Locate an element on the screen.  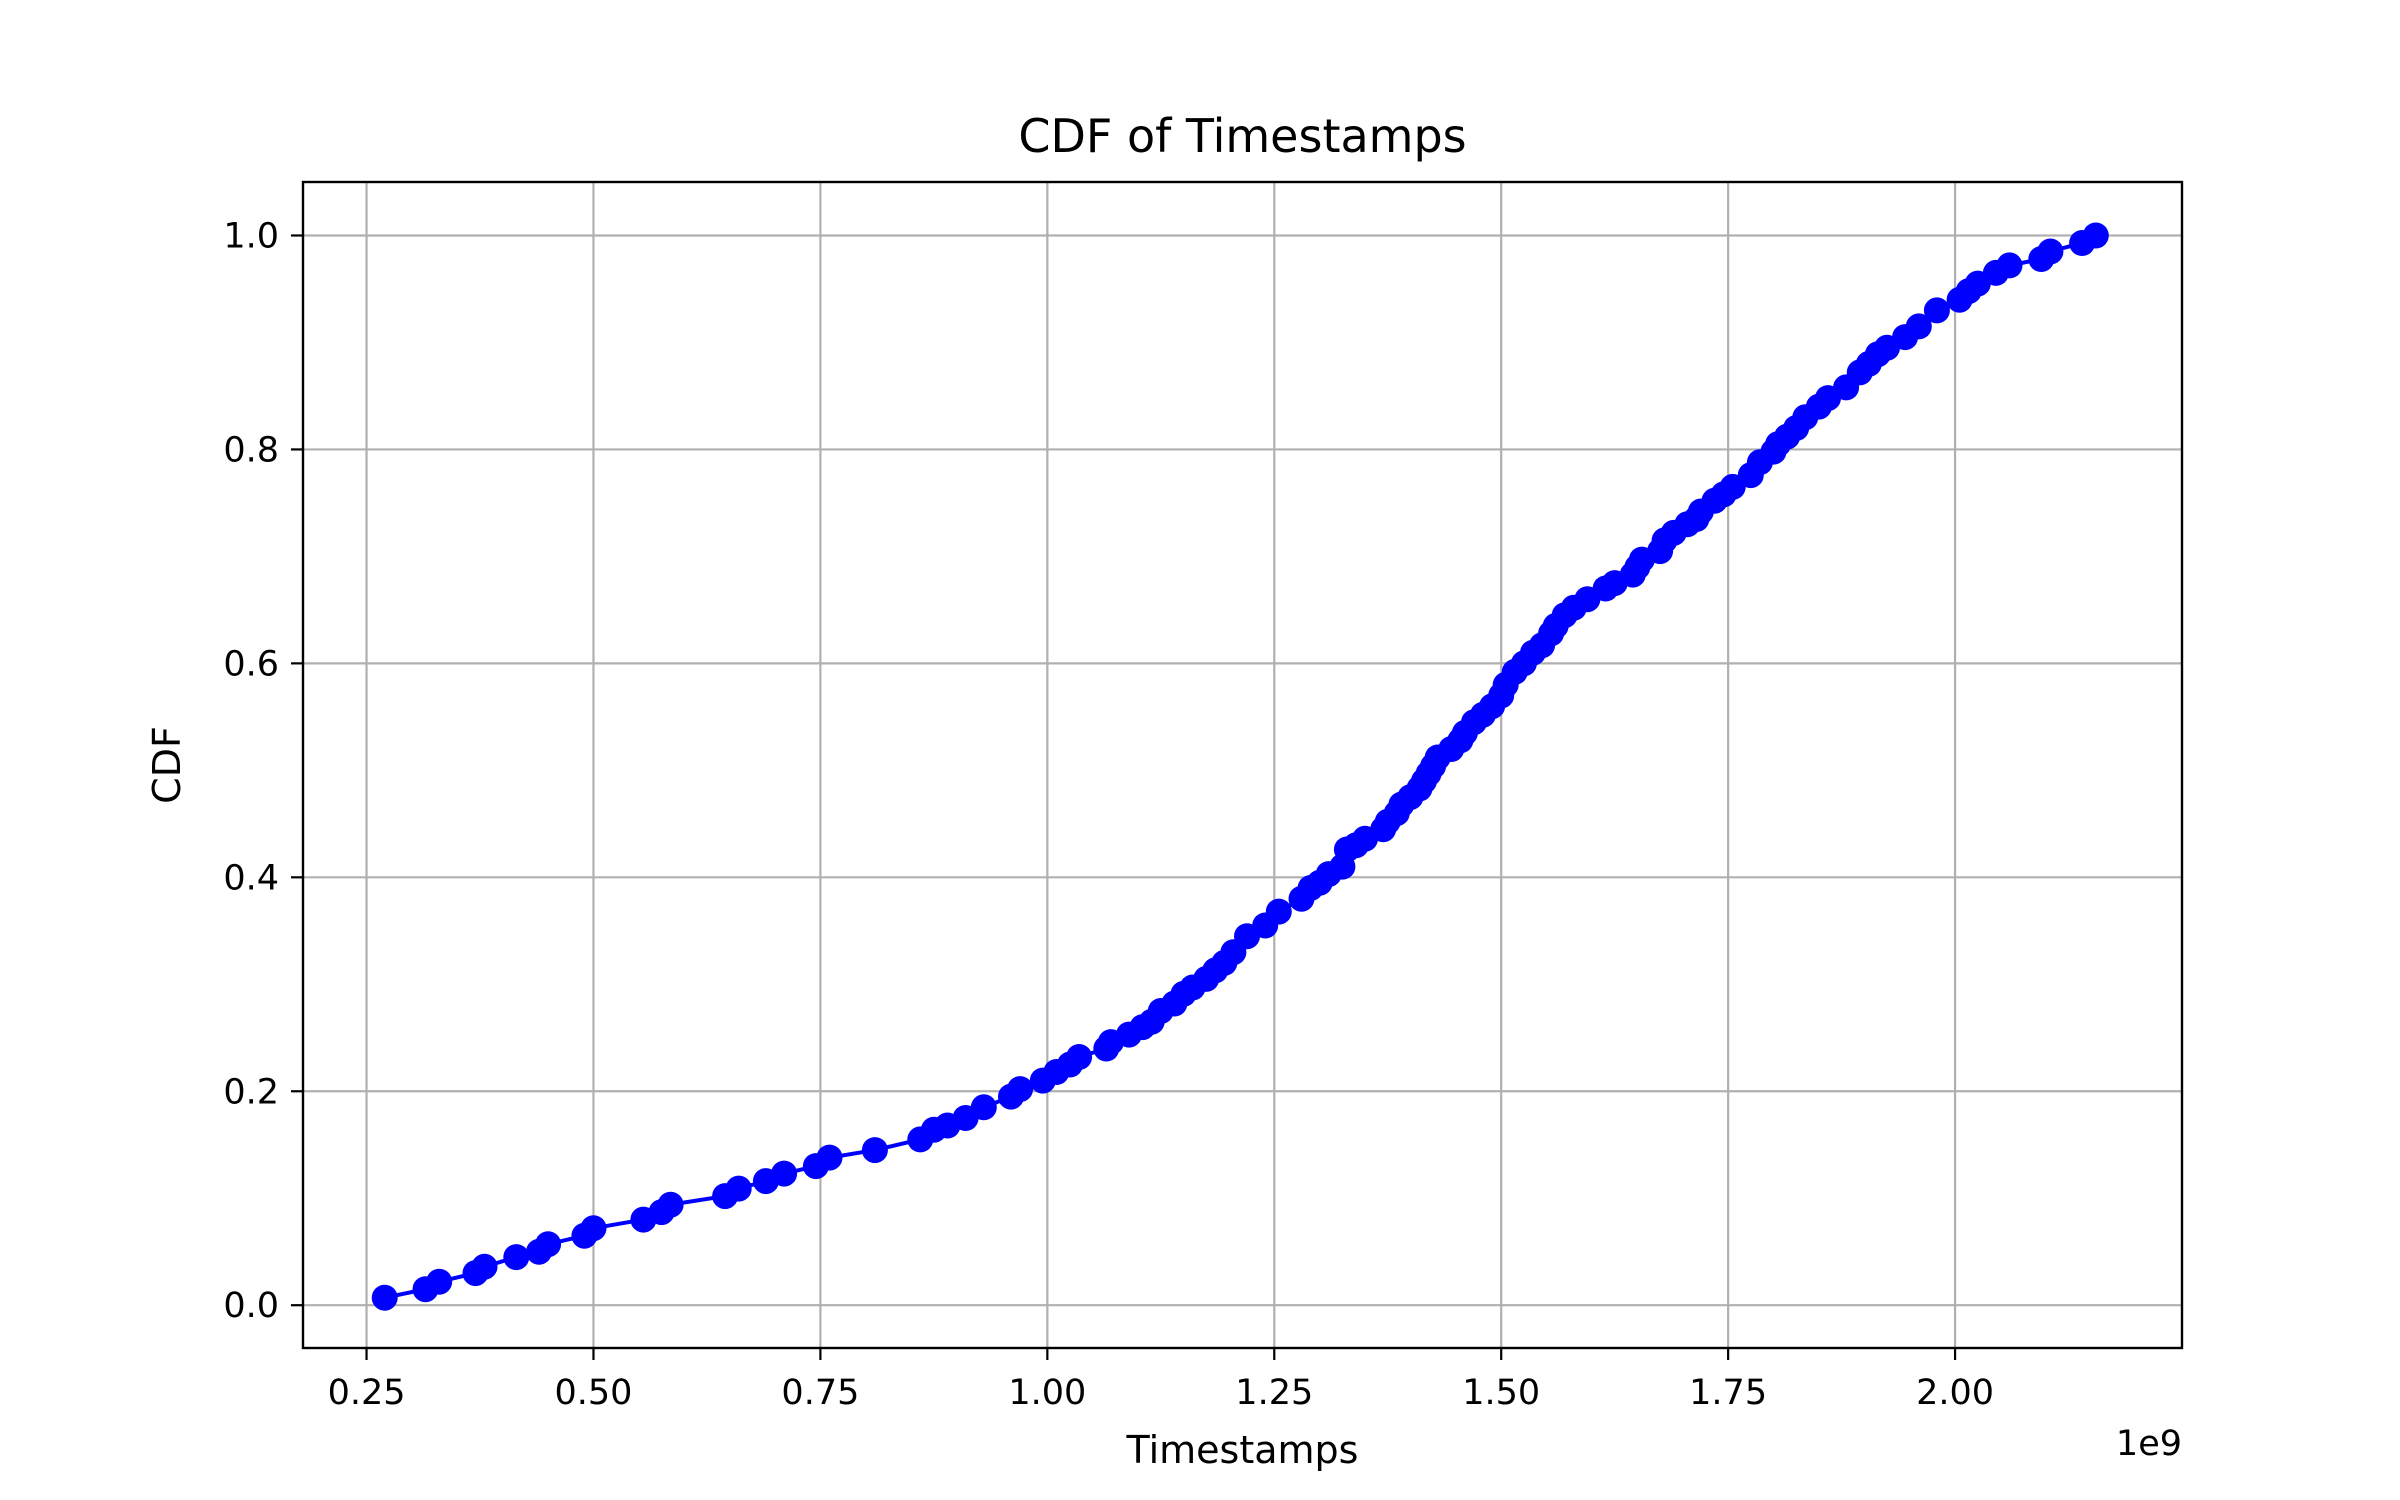
x-tick-label: 1.75 is located at coordinates (1728, 1393).